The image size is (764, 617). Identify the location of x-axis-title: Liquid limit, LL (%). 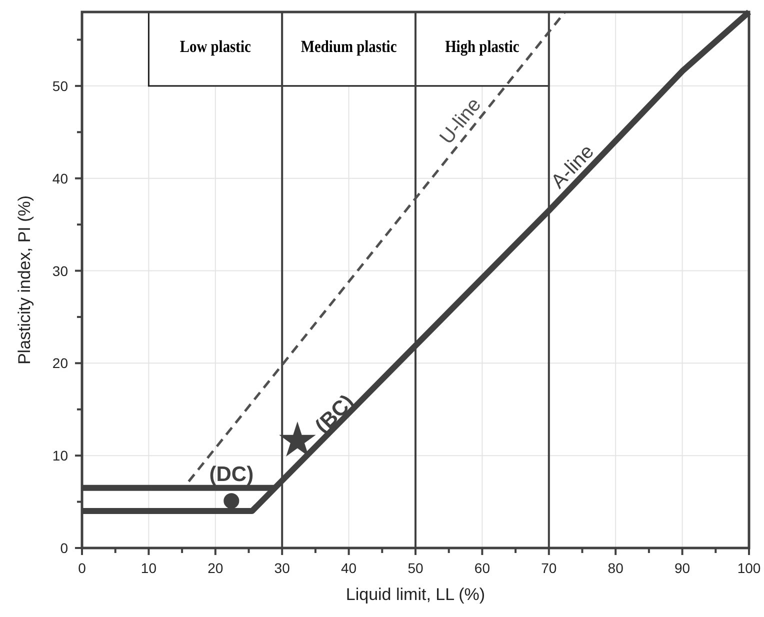
(416, 594).